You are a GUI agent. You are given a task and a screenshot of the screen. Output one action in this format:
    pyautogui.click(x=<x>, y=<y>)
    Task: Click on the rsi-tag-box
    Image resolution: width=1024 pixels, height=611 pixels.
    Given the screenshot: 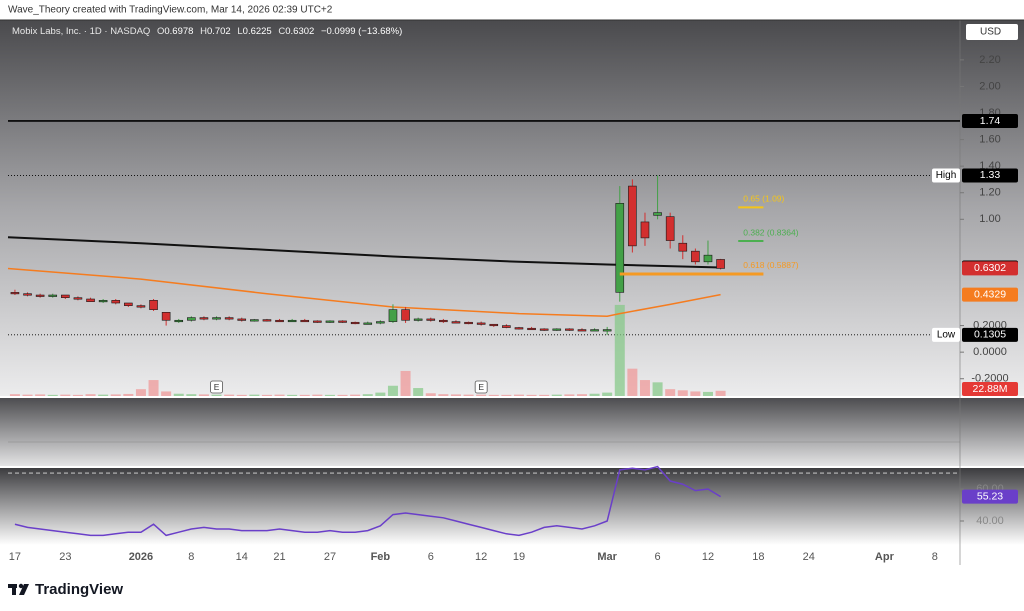 What is the action you would take?
    pyautogui.click(x=990, y=496)
    